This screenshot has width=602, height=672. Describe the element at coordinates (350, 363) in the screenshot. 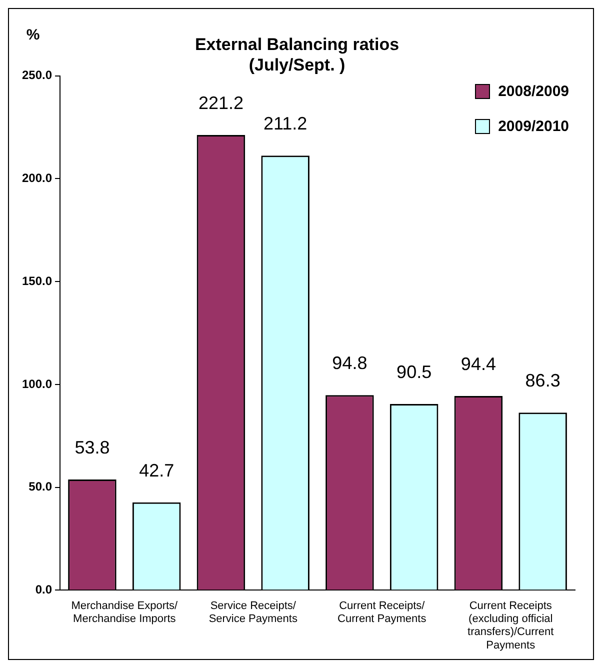

I see `data-label: 94.8` at that location.